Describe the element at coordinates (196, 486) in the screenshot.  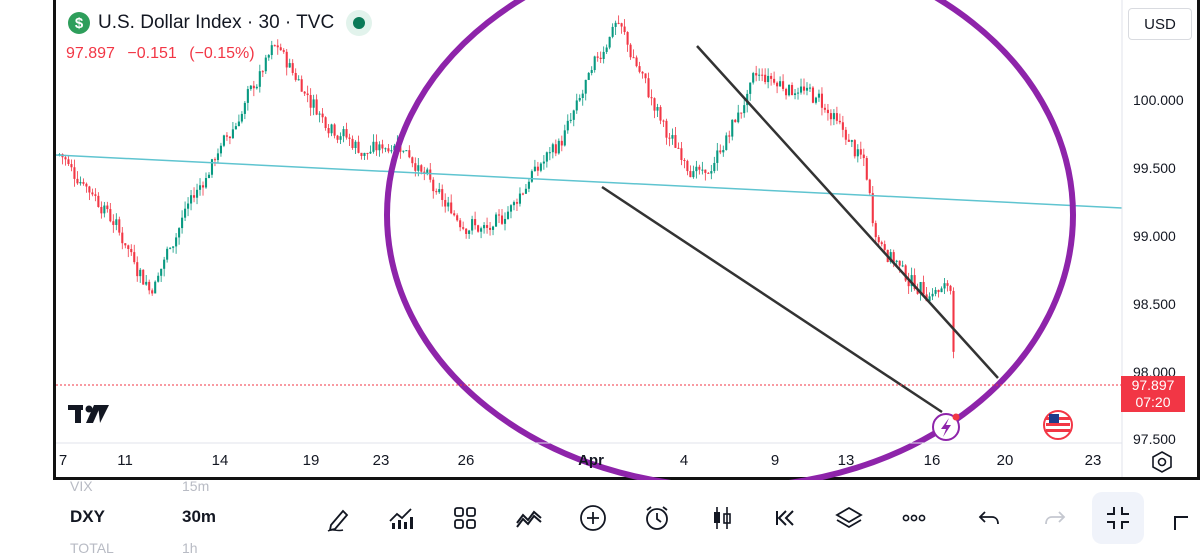
I see `watchlist-timeframe: 15m` at that location.